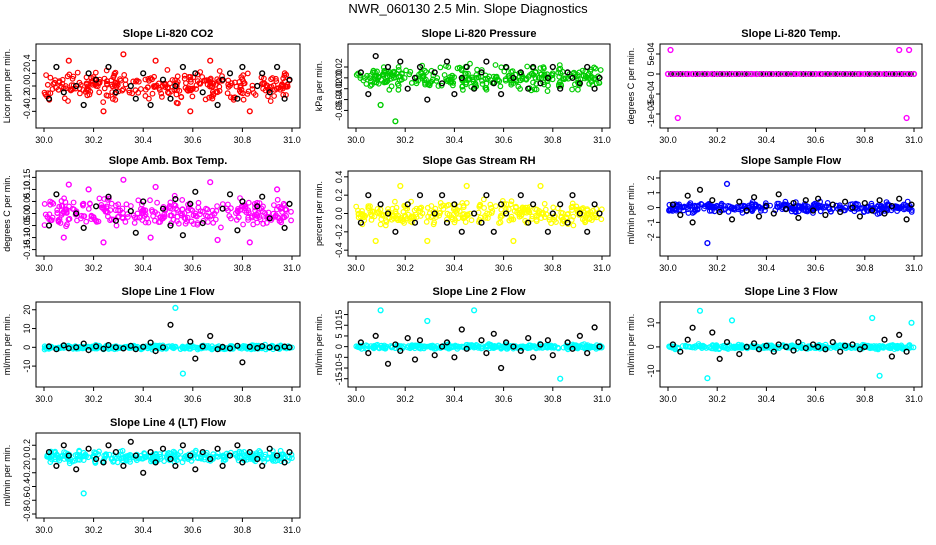  What do you see at coordinates (27, 86) in the screenshot?
I see `y-tick-label: 0.0` at bounding box center [27, 86].